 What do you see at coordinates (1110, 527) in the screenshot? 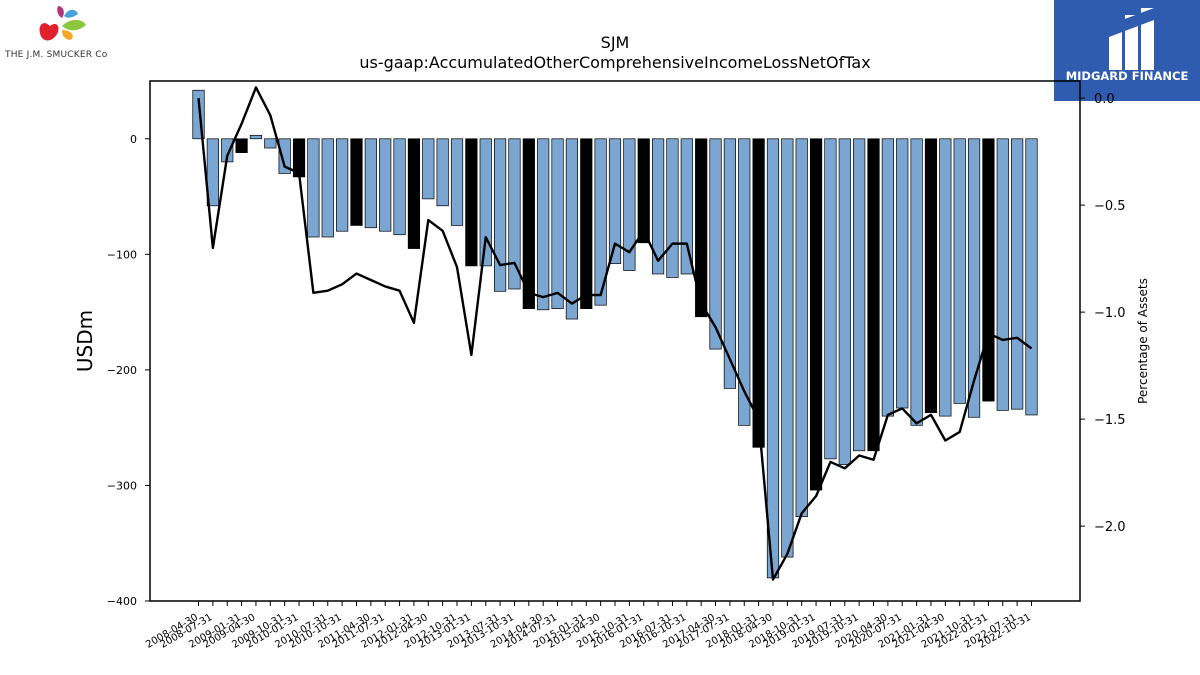
I see `y-right-tick-label: −2.0` at bounding box center [1110, 527].